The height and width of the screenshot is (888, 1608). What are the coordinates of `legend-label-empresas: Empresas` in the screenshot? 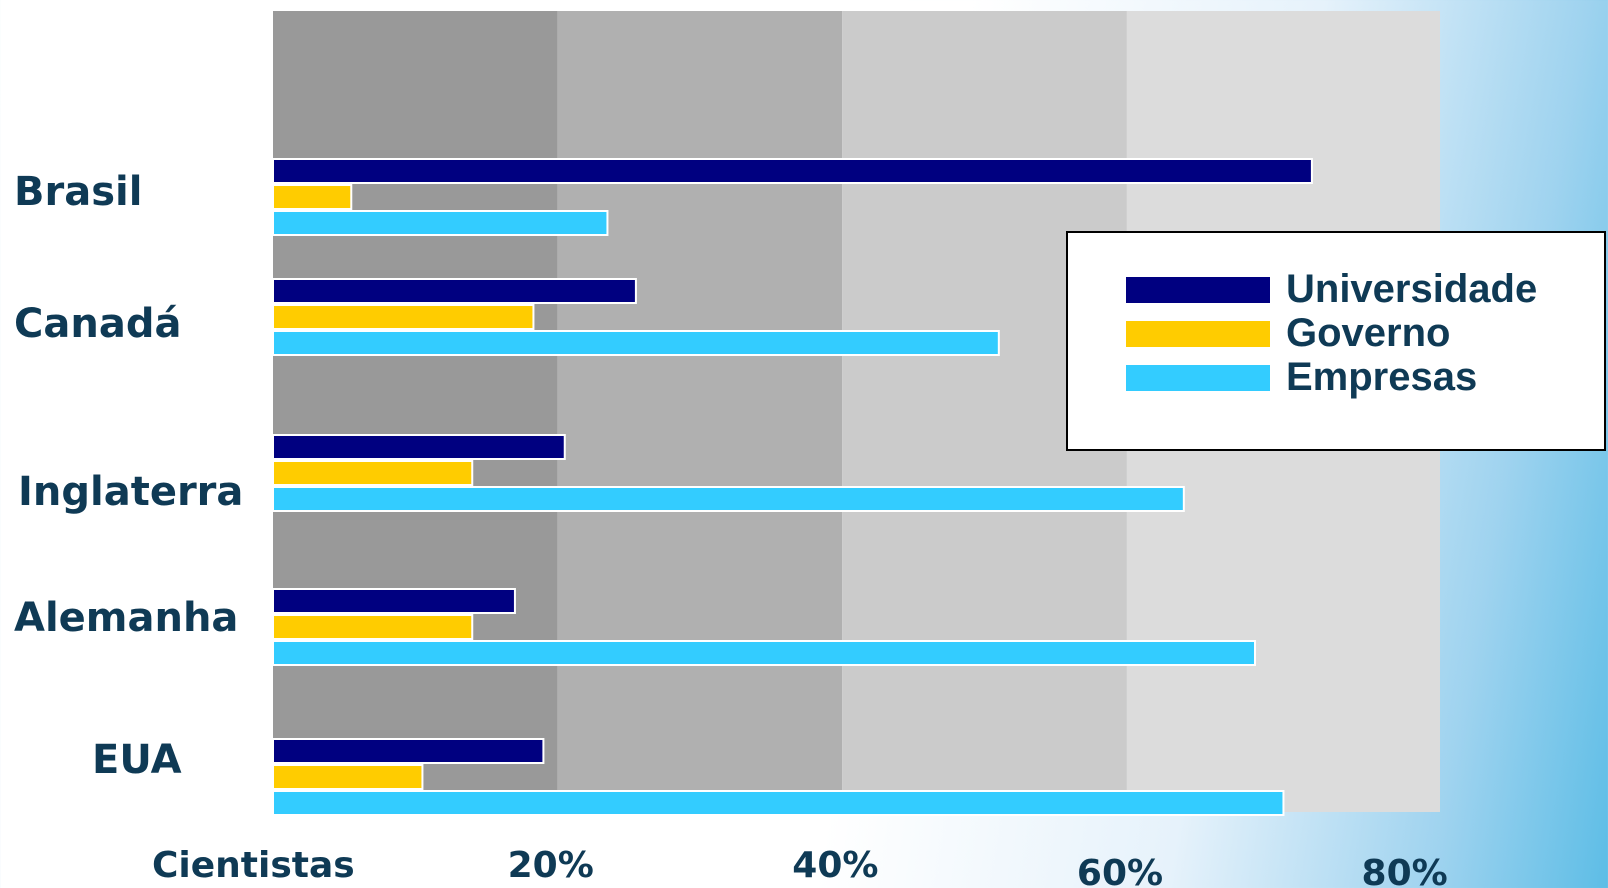 It's located at (1382, 377).